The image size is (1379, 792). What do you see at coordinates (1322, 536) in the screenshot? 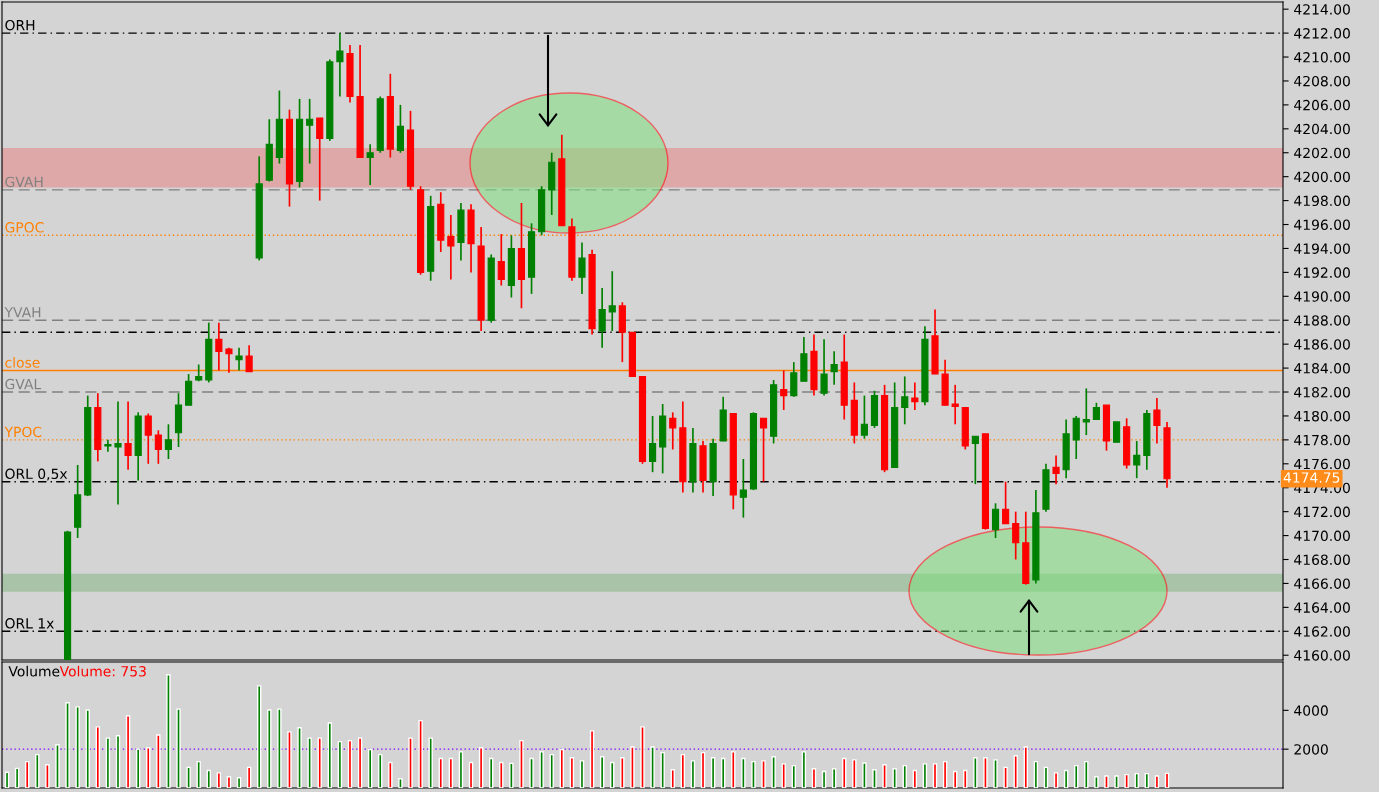
I see `y-tick-label: 4170.00` at bounding box center [1322, 536].